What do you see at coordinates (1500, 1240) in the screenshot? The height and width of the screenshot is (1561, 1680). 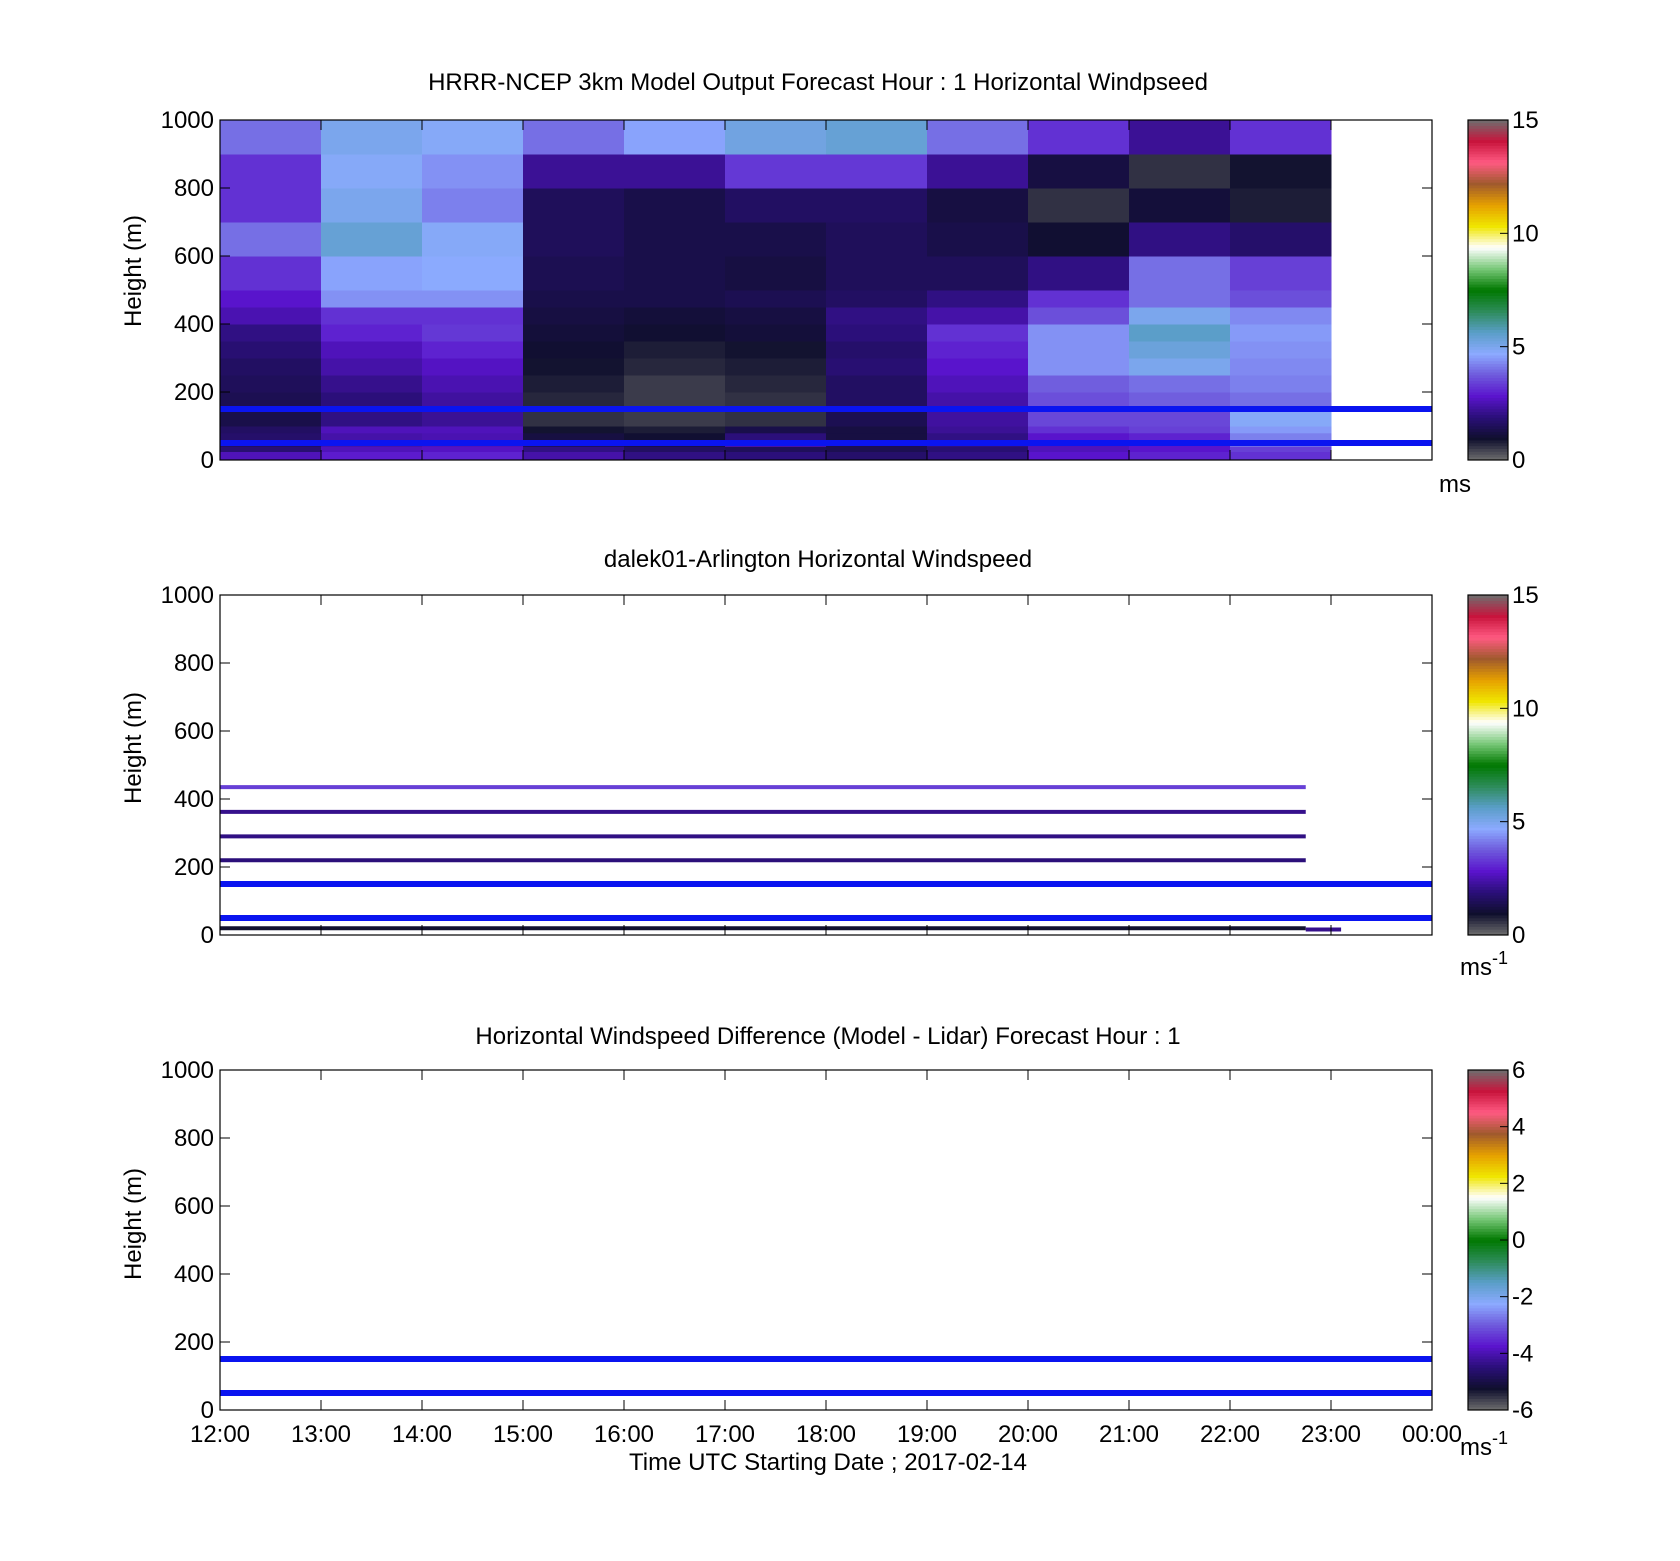 I see `difference-colorbar: -6 -4 -2 0 2 4 6` at bounding box center [1500, 1240].